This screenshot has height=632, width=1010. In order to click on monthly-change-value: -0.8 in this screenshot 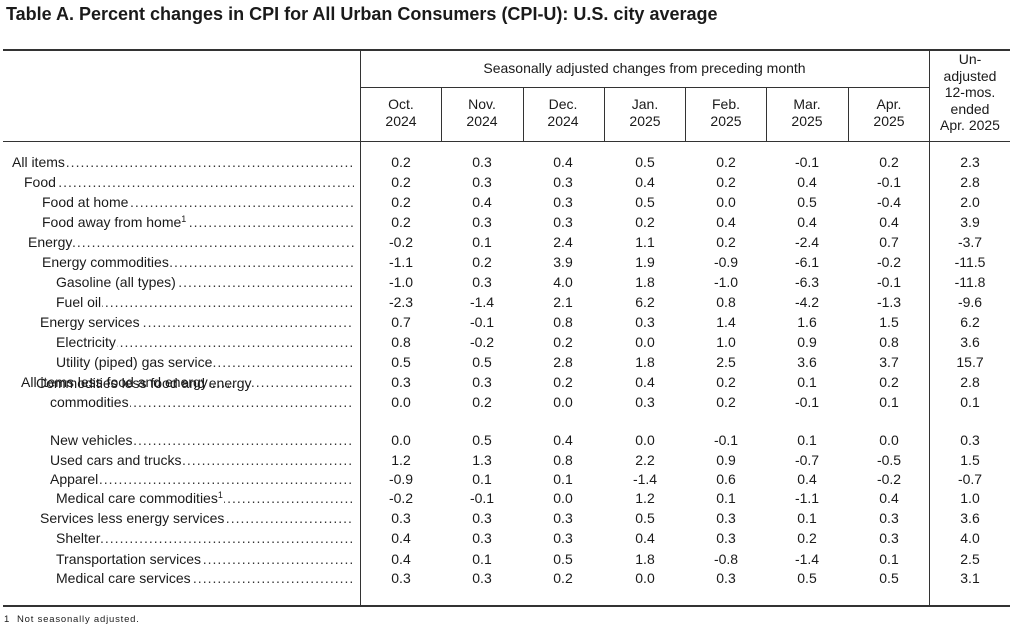, I will do `click(726, 559)`.